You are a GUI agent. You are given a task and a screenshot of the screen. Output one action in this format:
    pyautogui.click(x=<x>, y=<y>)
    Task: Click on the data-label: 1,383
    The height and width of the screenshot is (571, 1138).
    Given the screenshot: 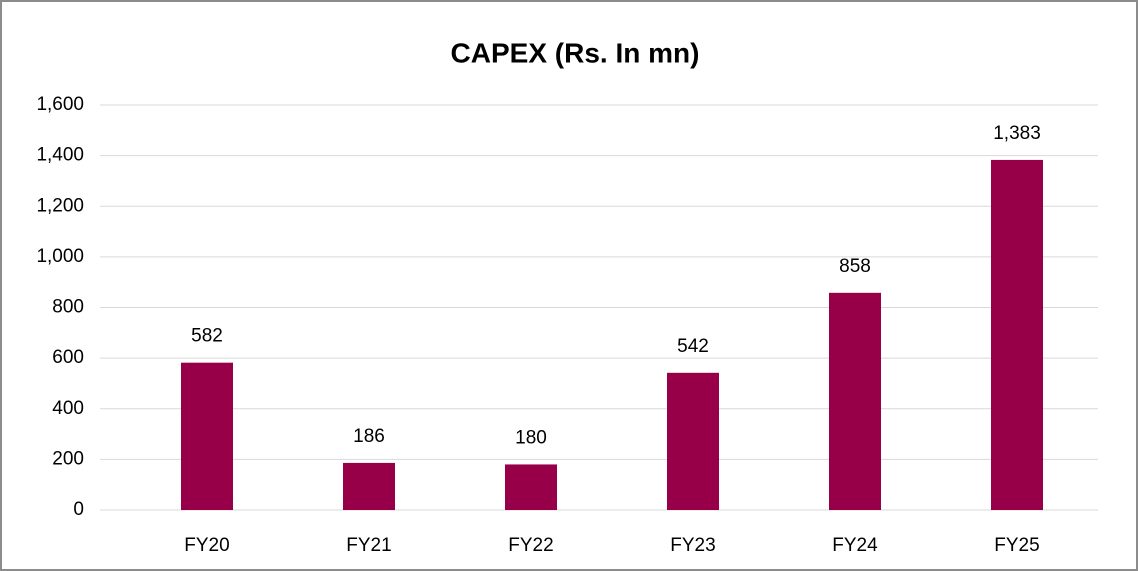 What is the action you would take?
    pyautogui.click(x=1017, y=133)
    